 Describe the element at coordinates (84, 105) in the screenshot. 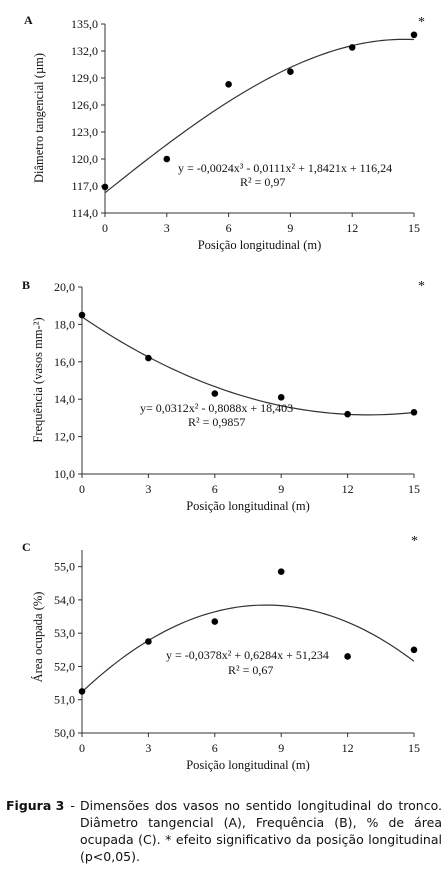

I see `y-tick-label-a: 126,0` at that location.